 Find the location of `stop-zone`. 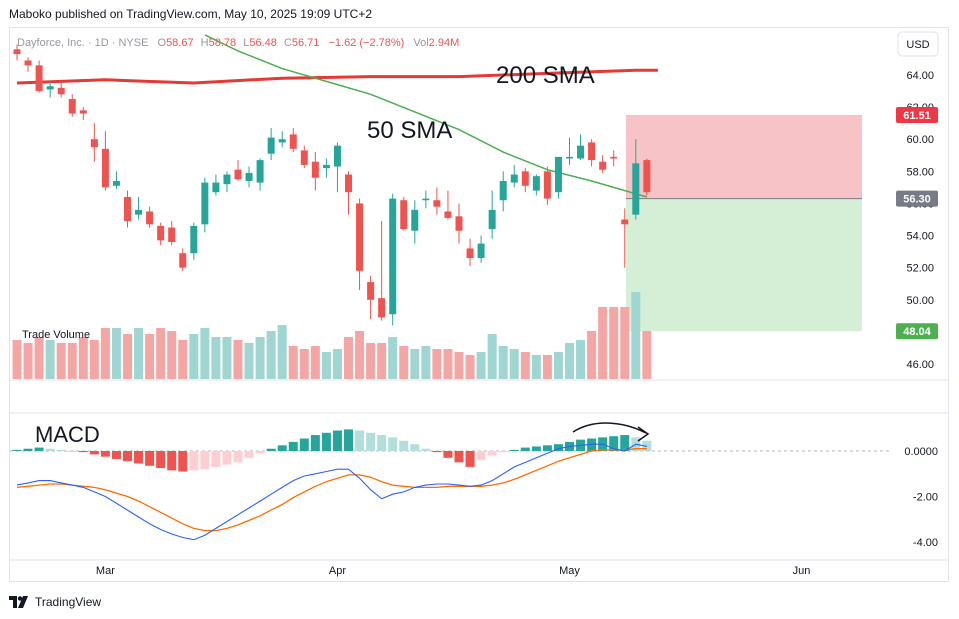

stop-zone is located at coordinates (744, 156).